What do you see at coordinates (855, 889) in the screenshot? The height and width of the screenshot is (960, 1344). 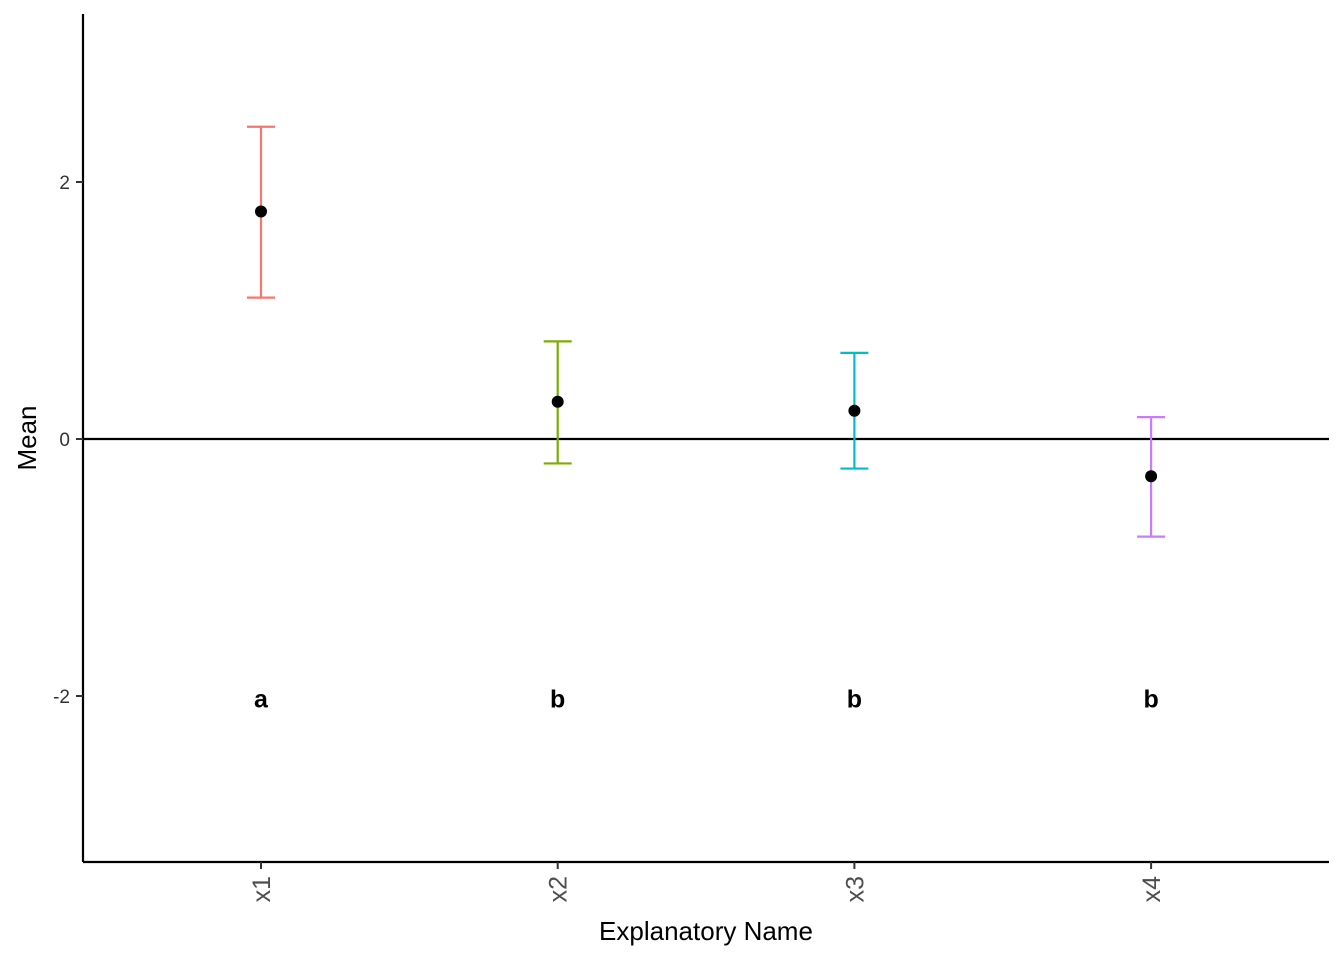 I see `x-tick-label-x3: x3` at bounding box center [855, 889].